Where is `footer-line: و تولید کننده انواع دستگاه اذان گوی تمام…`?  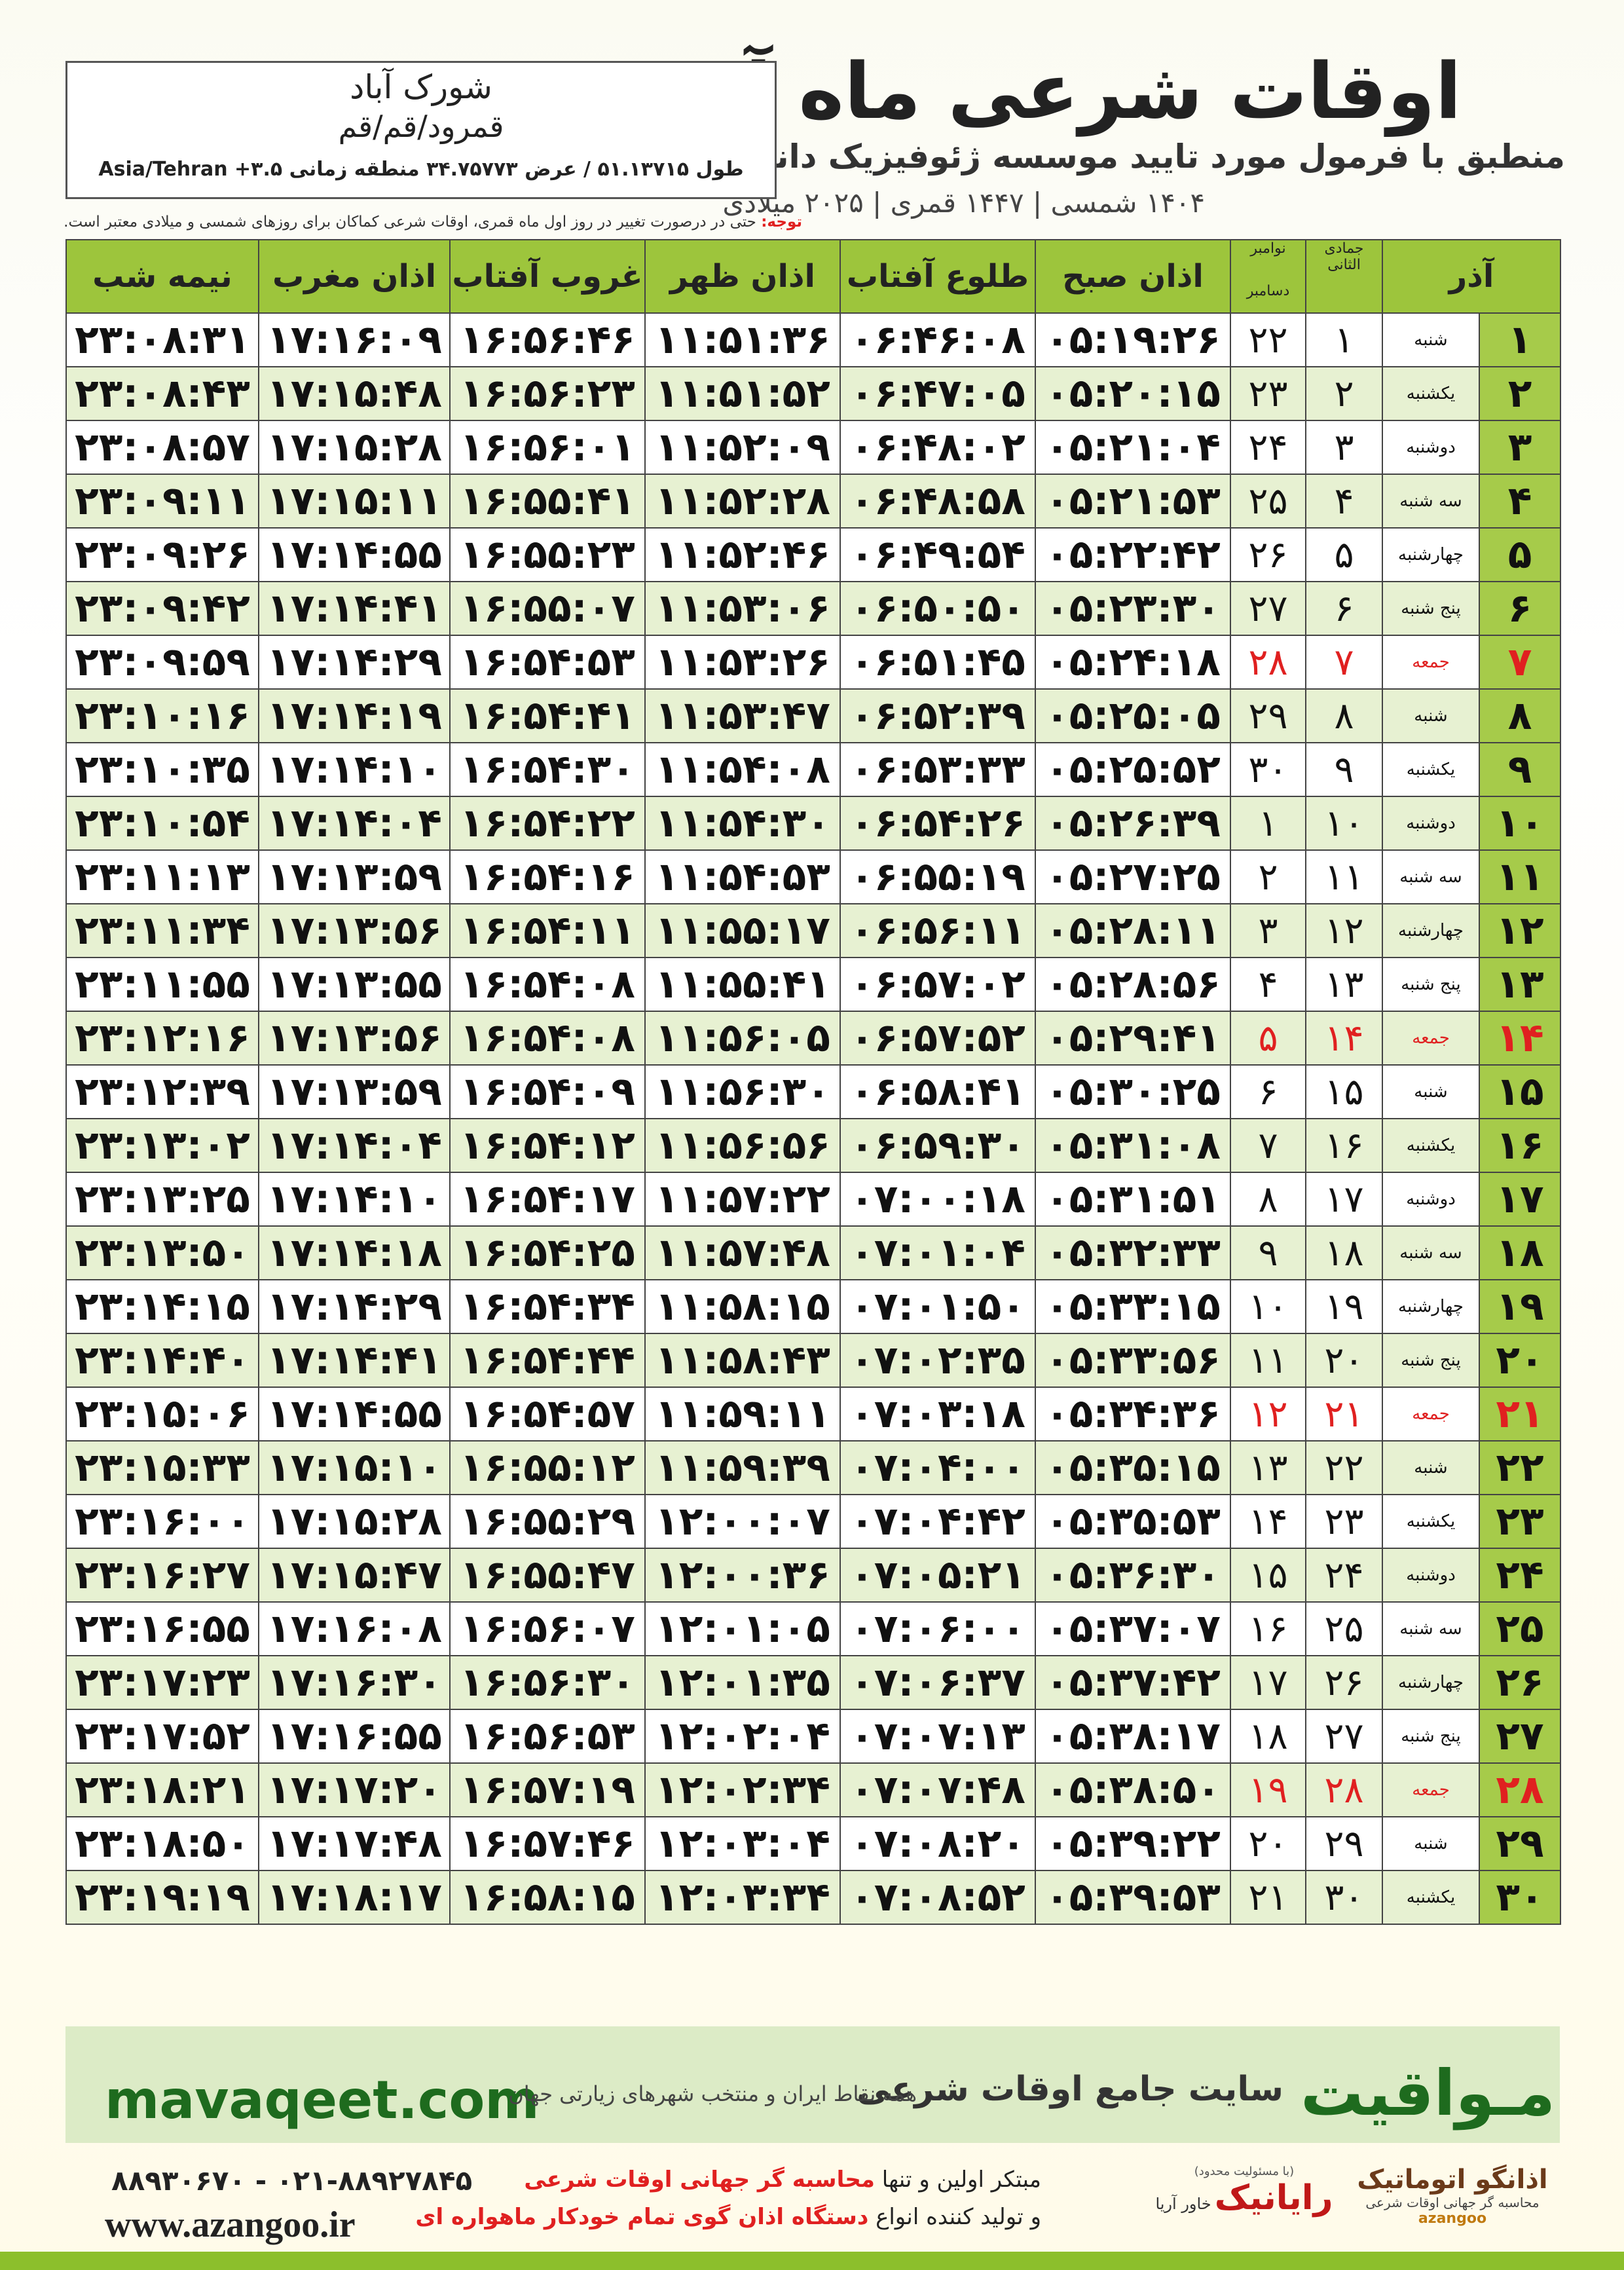 footer-line: و تولید کننده انواع دستگاه اذان گوی تمام… is located at coordinates (728, 2217).